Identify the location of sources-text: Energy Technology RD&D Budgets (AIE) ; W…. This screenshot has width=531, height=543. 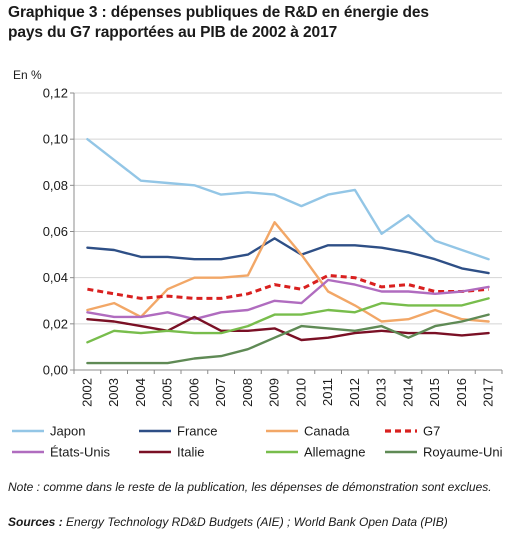
(255, 522).